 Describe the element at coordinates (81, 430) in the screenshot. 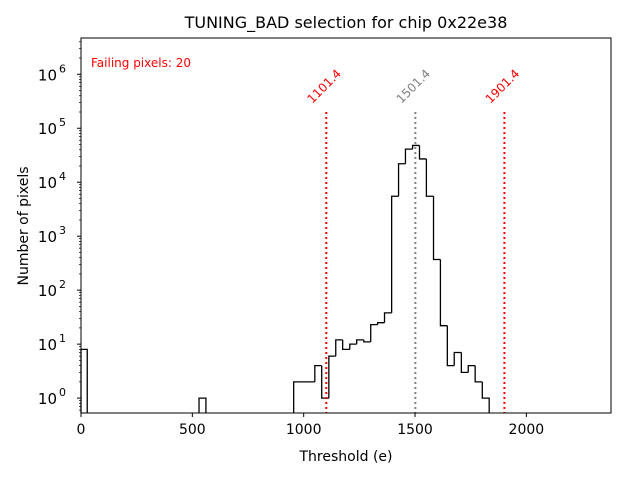

I see `x-tick-label: 0` at that location.